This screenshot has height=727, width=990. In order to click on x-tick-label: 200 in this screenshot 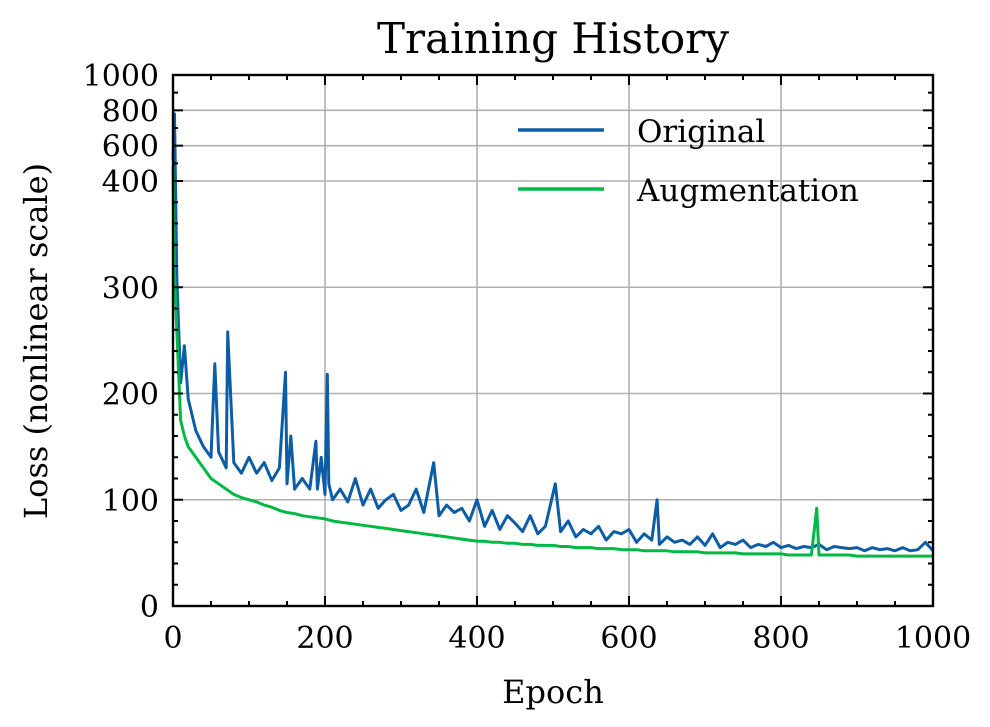, I will do `click(324, 638)`.